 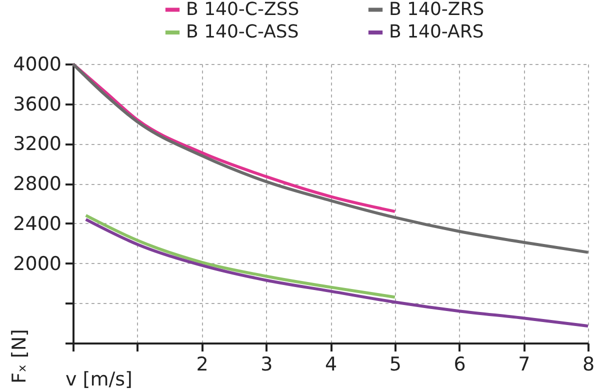 What do you see at coordinates (460, 365) in the screenshot?
I see `x-tick-label: 6` at bounding box center [460, 365].